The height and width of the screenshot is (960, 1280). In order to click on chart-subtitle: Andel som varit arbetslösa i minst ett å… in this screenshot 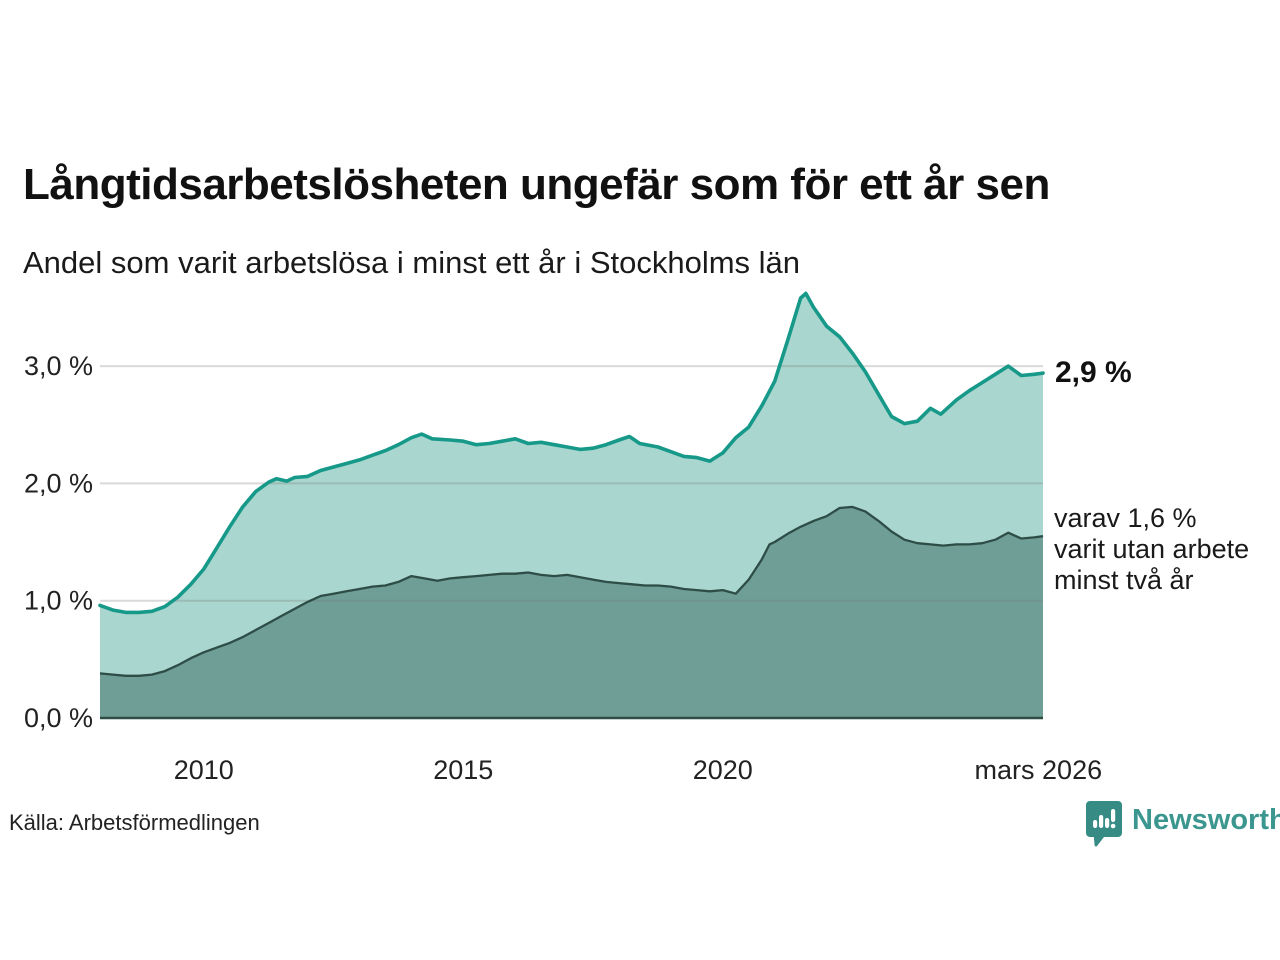, I will do `click(412, 262)`.